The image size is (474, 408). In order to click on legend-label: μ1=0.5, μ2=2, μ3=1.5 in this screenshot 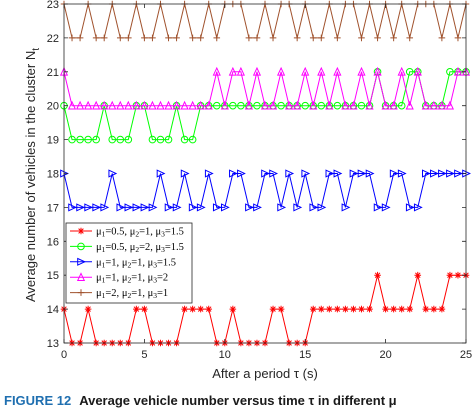, I will do `click(140, 248)`.